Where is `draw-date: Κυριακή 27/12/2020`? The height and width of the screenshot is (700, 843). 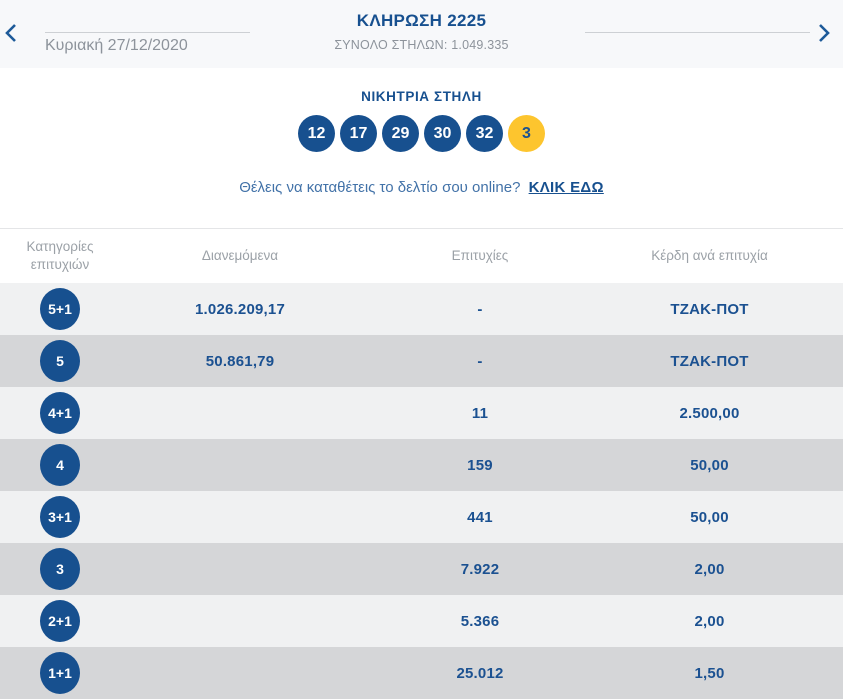 draw-date: Κυριακή 27/12/2020 is located at coordinates (116, 45).